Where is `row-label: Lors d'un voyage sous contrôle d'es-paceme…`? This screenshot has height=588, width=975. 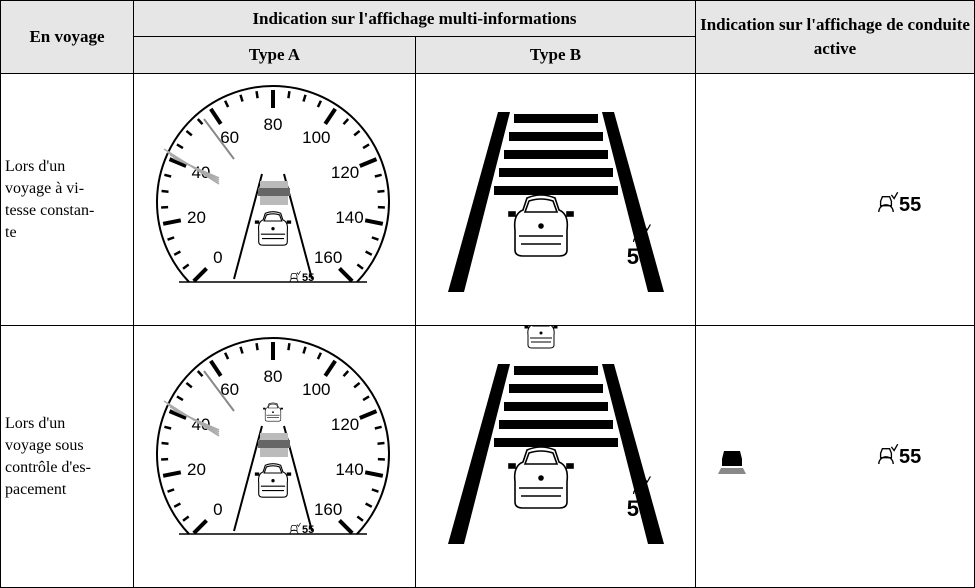 row-label: Lors d'un voyage sous contrôle d'es-paceme… is located at coordinates (67, 456).